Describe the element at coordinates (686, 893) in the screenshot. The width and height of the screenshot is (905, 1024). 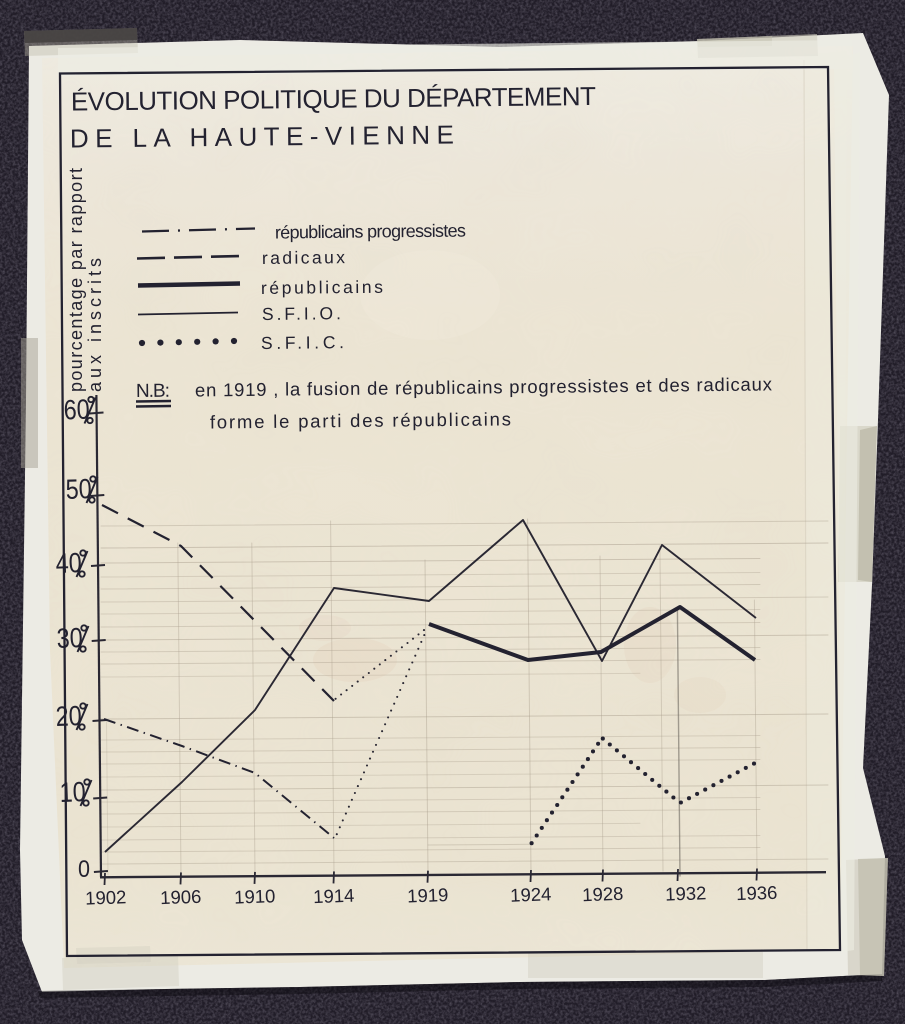
I see `svg-text: 1932` at that location.